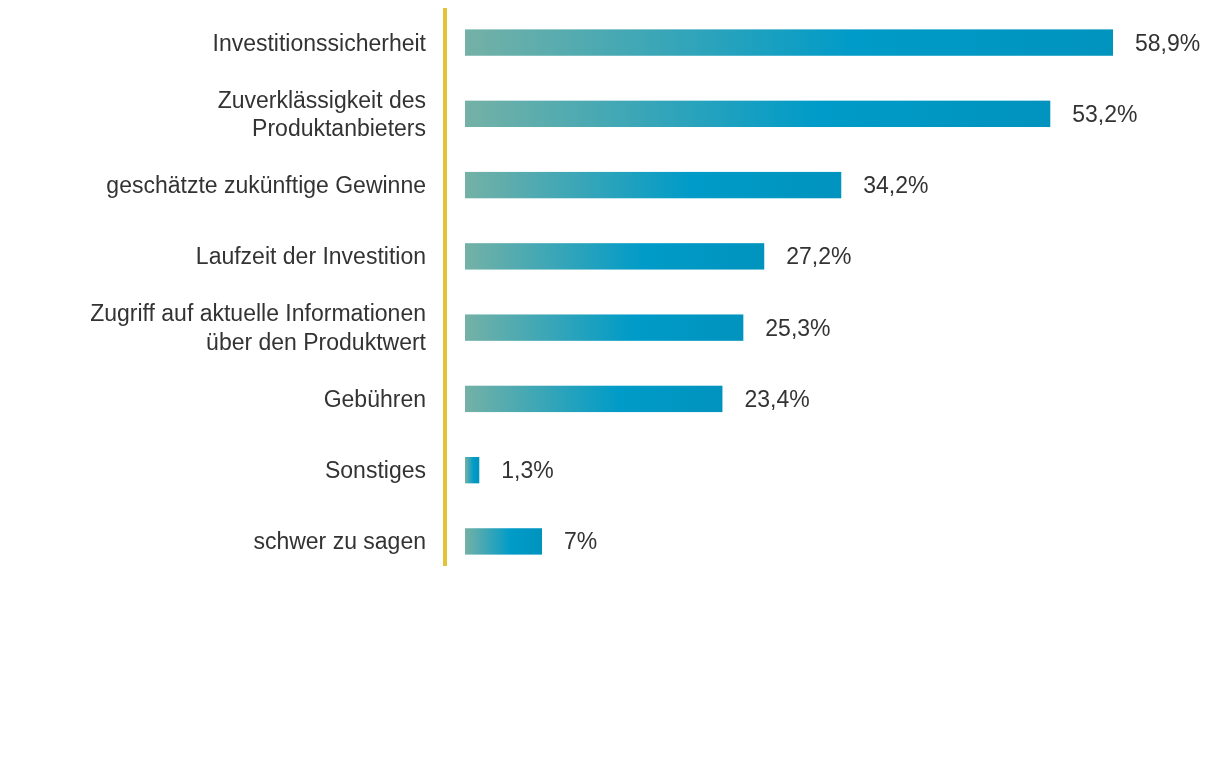 The height and width of the screenshot is (780, 1220). What do you see at coordinates (798, 327) in the screenshot?
I see `data-label: 25,3%` at bounding box center [798, 327].